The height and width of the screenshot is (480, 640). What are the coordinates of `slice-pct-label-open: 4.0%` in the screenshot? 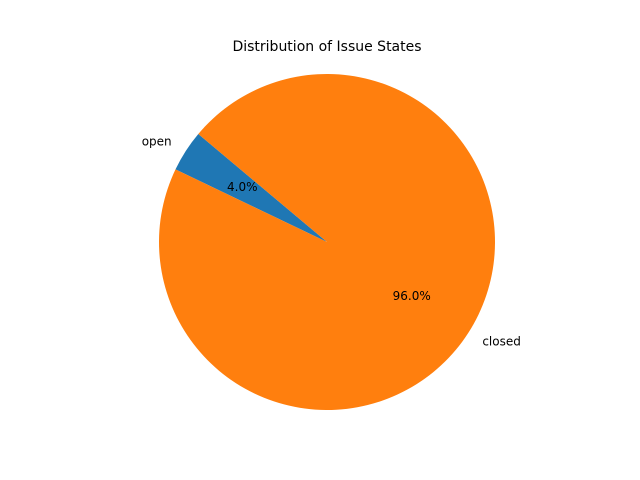 It's located at (242, 187).